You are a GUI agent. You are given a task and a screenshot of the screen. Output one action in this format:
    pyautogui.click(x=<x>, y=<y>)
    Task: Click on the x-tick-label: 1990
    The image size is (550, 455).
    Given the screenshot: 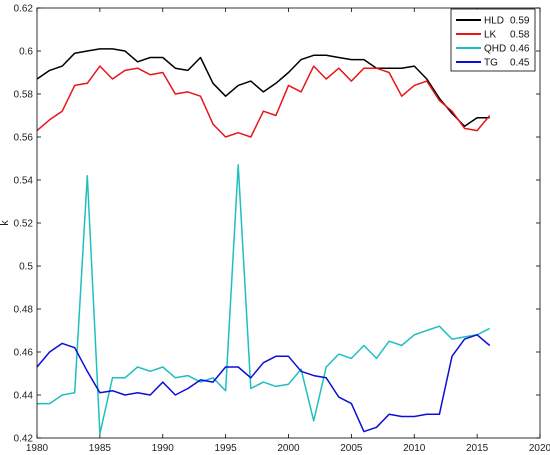 What is the action you would take?
    pyautogui.click(x=163, y=448)
    